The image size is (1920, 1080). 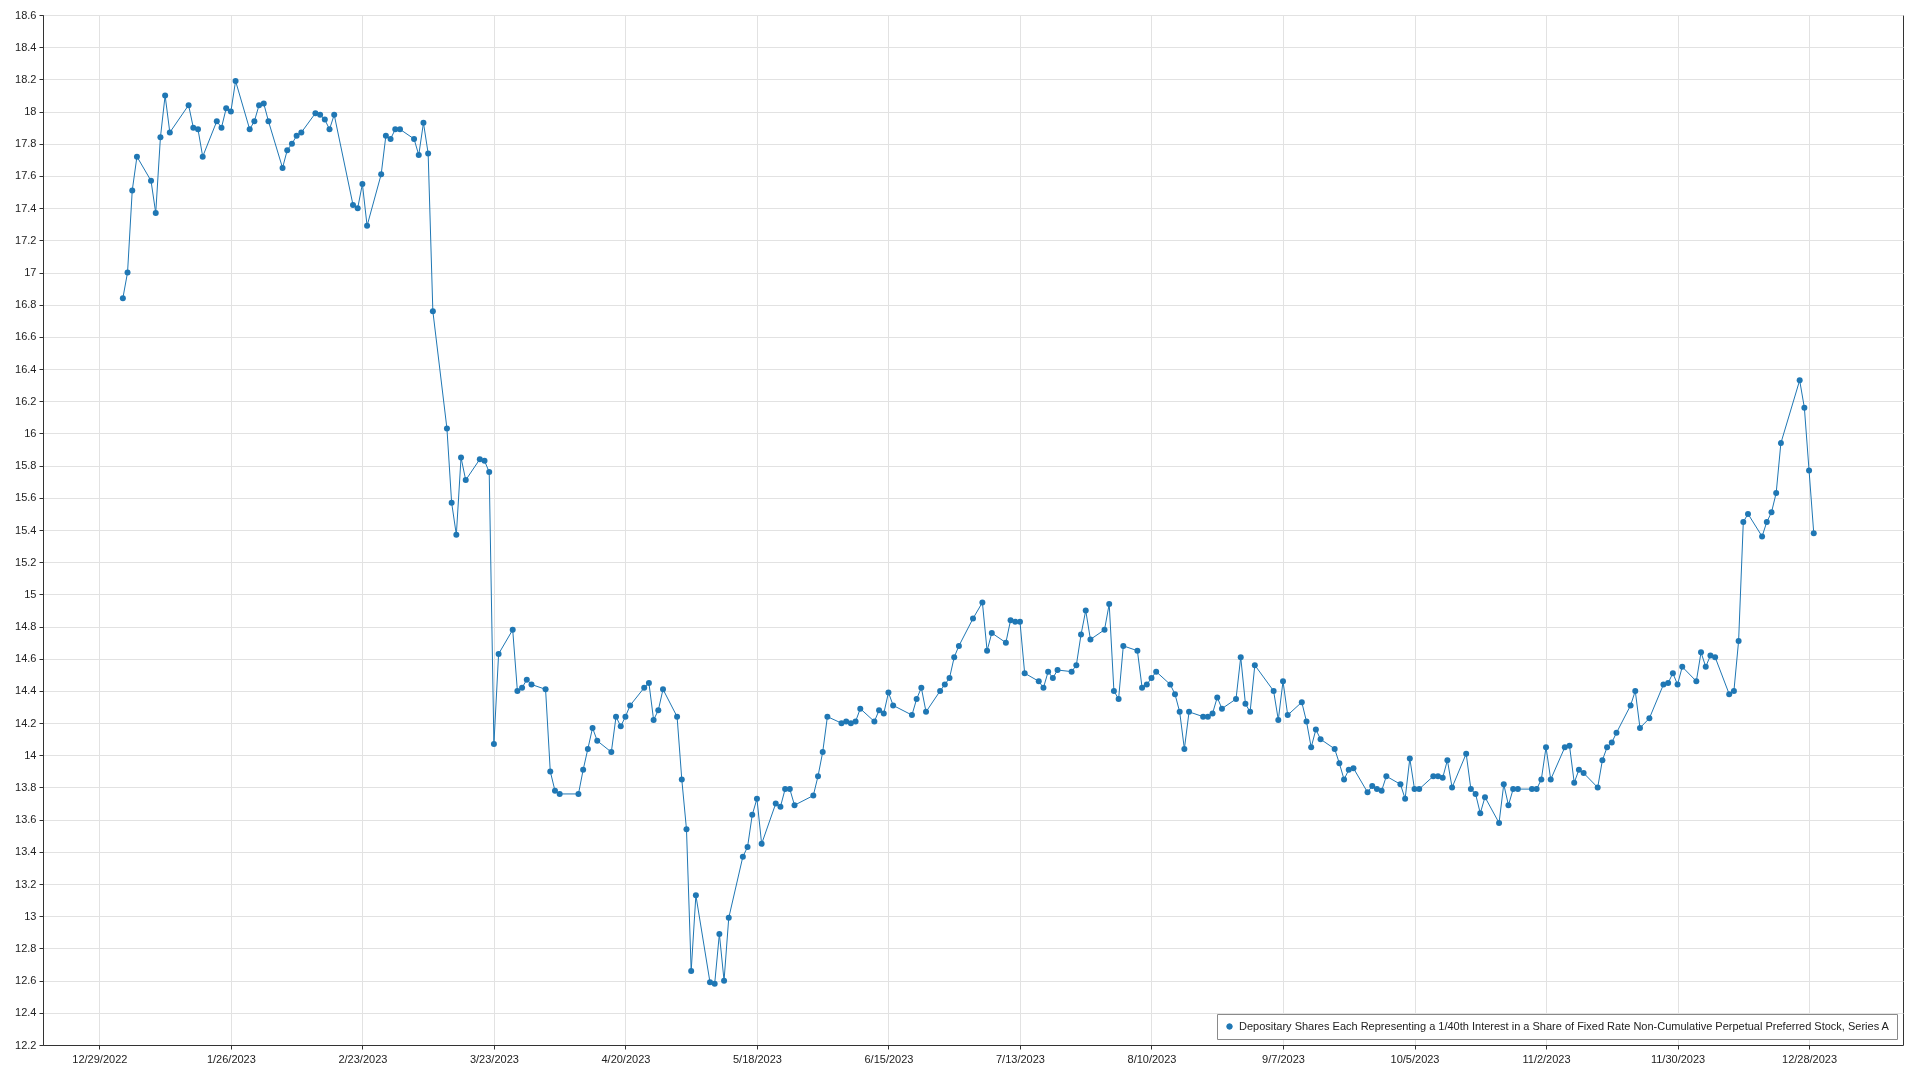 What do you see at coordinates (1152, 1058) in the screenshot?
I see `x-tick-label: 8/10/2023` at bounding box center [1152, 1058].